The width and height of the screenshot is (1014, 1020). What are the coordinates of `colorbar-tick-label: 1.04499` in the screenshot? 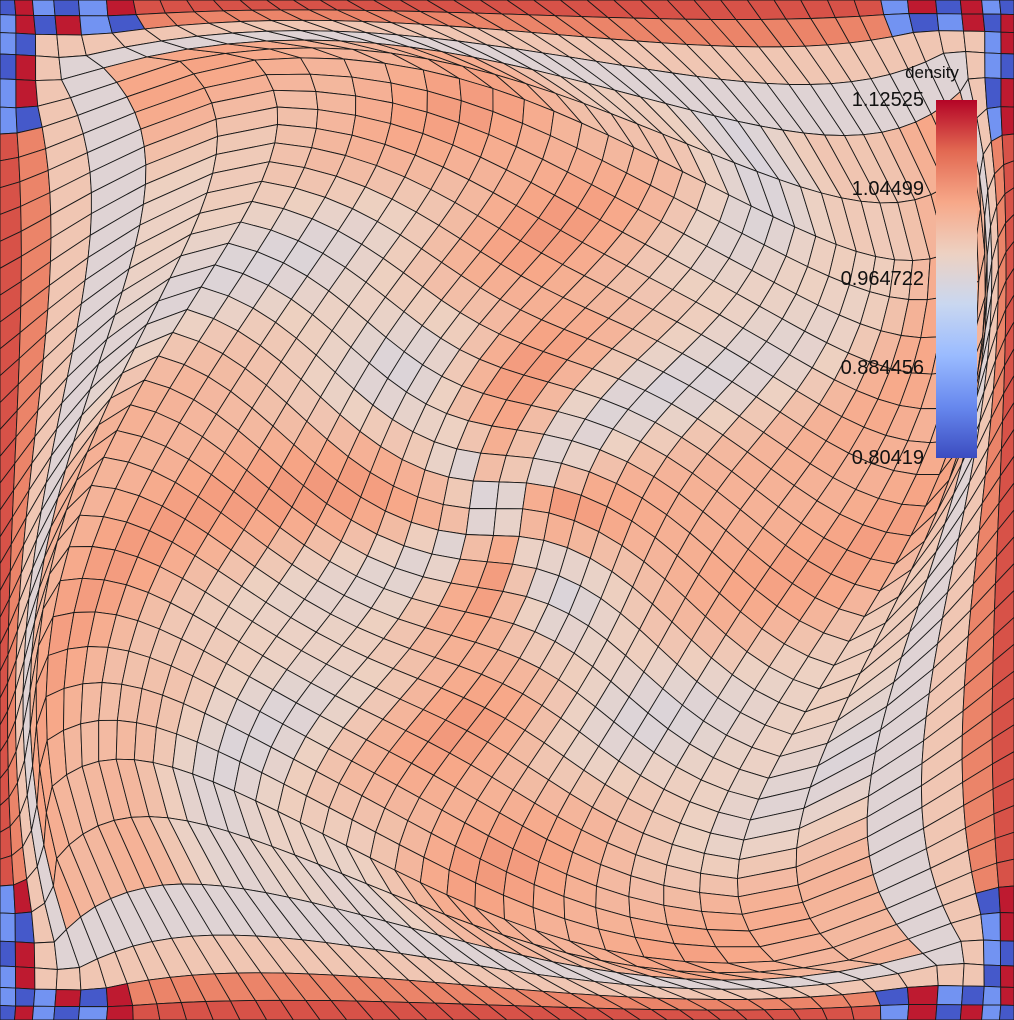 It's located at (887, 189).